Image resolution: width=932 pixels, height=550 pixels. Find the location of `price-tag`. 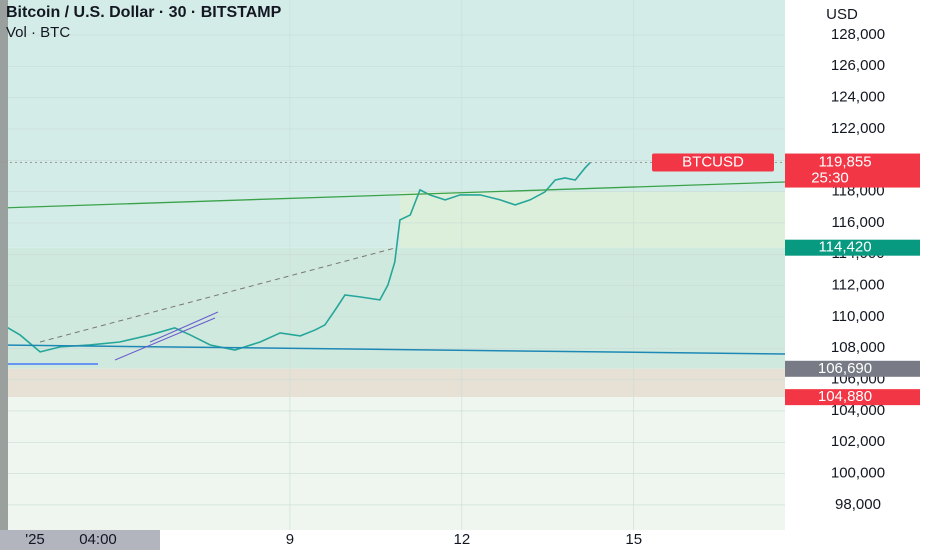

price-tag is located at coordinates (852, 170).